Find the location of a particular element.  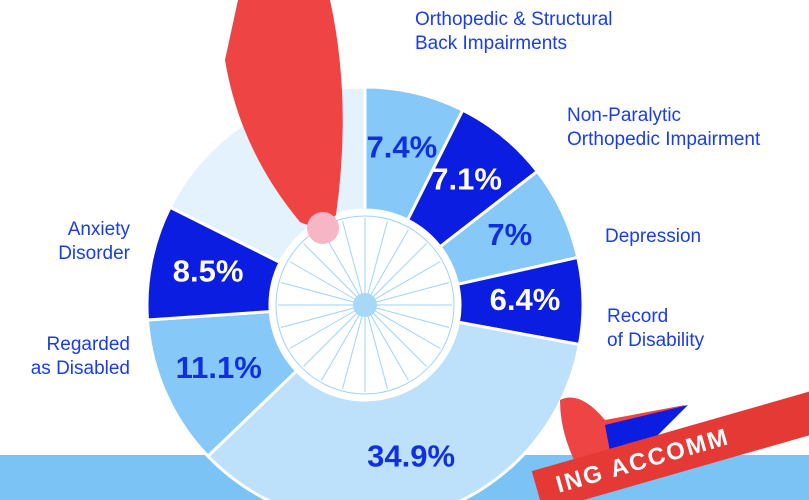

value-label: 11.1% is located at coordinates (219, 367).